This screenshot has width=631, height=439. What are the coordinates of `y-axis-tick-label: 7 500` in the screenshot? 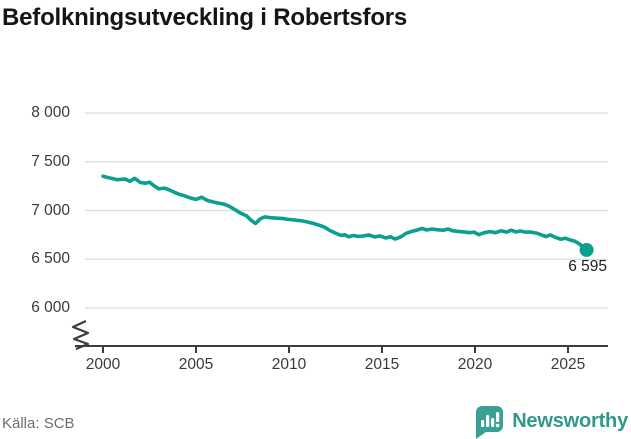 It's located at (50, 161).